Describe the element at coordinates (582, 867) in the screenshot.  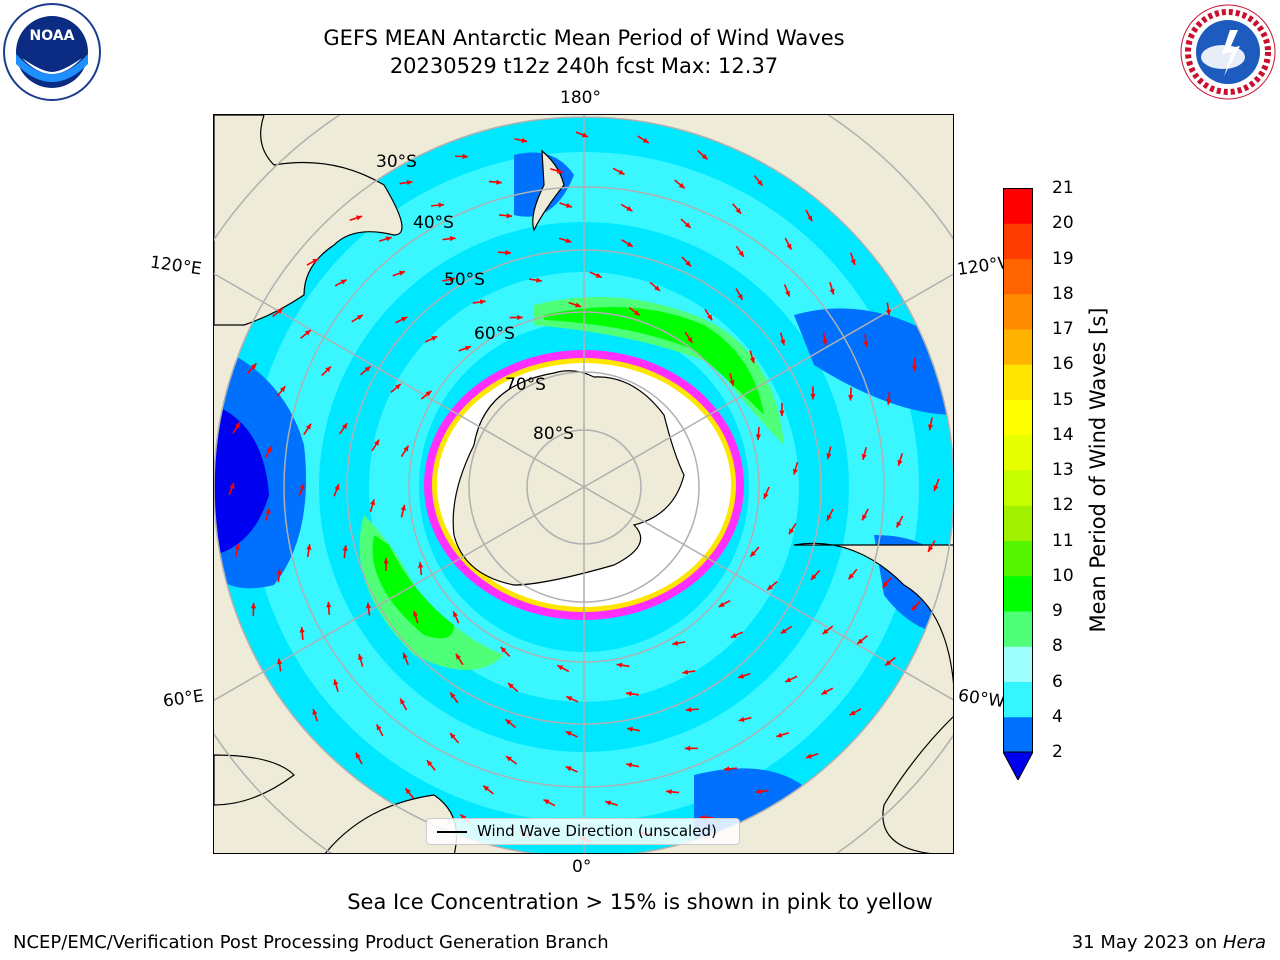
I see `lon-label-0: 0°` at that location.